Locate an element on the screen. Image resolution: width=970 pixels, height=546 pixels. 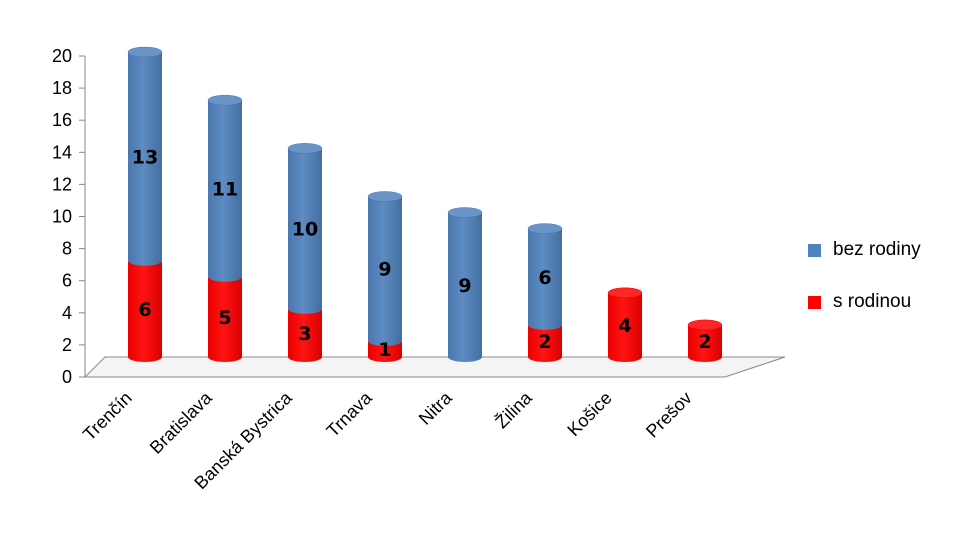
y-tick-label: 0 is located at coordinates (67, 377).